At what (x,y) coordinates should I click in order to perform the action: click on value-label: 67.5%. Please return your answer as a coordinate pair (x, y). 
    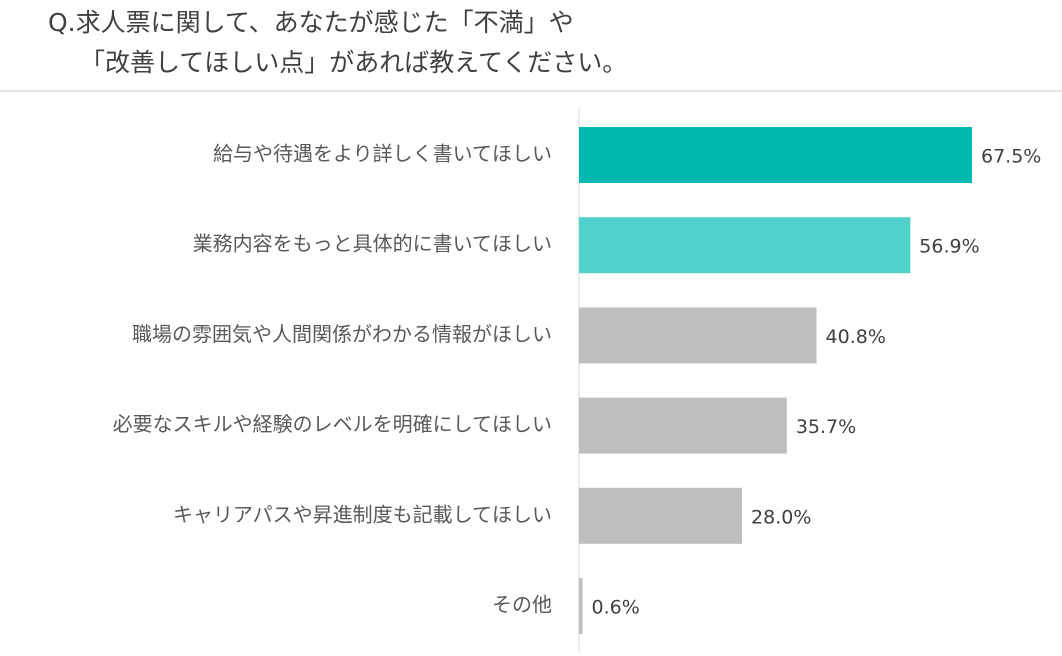
    Looking at the image, I should click on (1011, 157).